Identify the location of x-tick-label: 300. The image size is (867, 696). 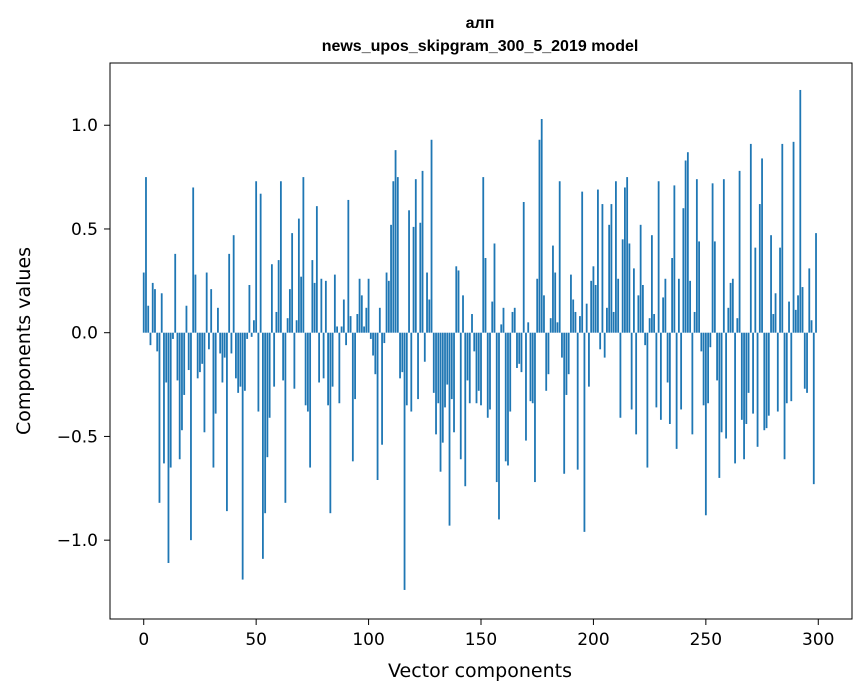
(818, 640).